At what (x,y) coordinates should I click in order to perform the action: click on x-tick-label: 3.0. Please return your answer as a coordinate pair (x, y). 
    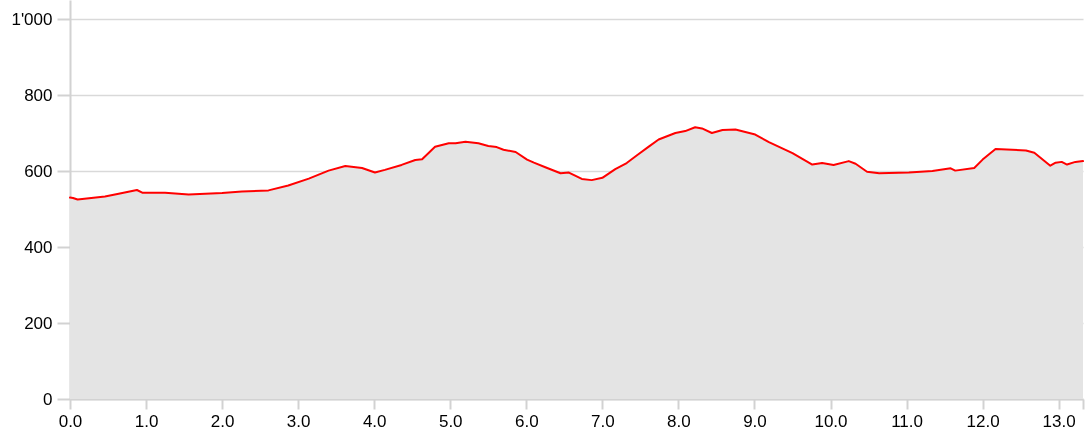
    Looking at the image, I should click on (298, 421).